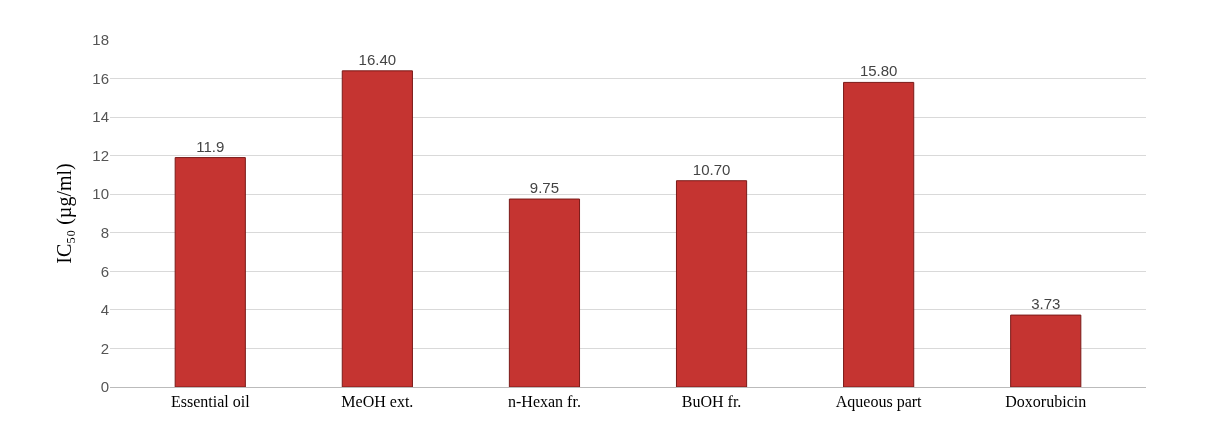  What do you see at coordinates (104, 310) in the screenshot?
I see `y-tick-label: 4` at bounding box center [104, 310].